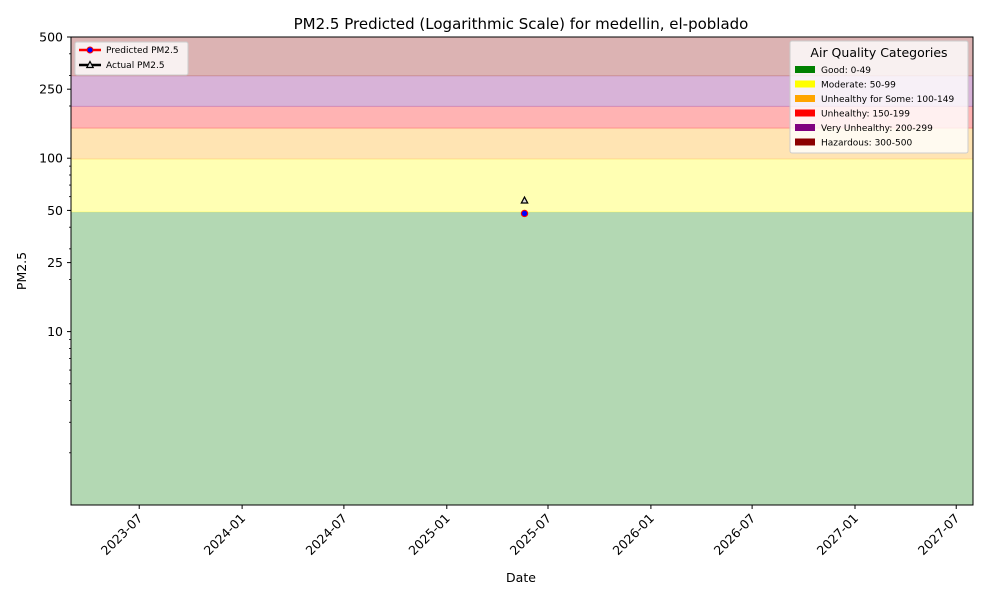 The image size is (1000, 600). I want to click on legend-label-1: Actual PM2.5, so click(135, 66).